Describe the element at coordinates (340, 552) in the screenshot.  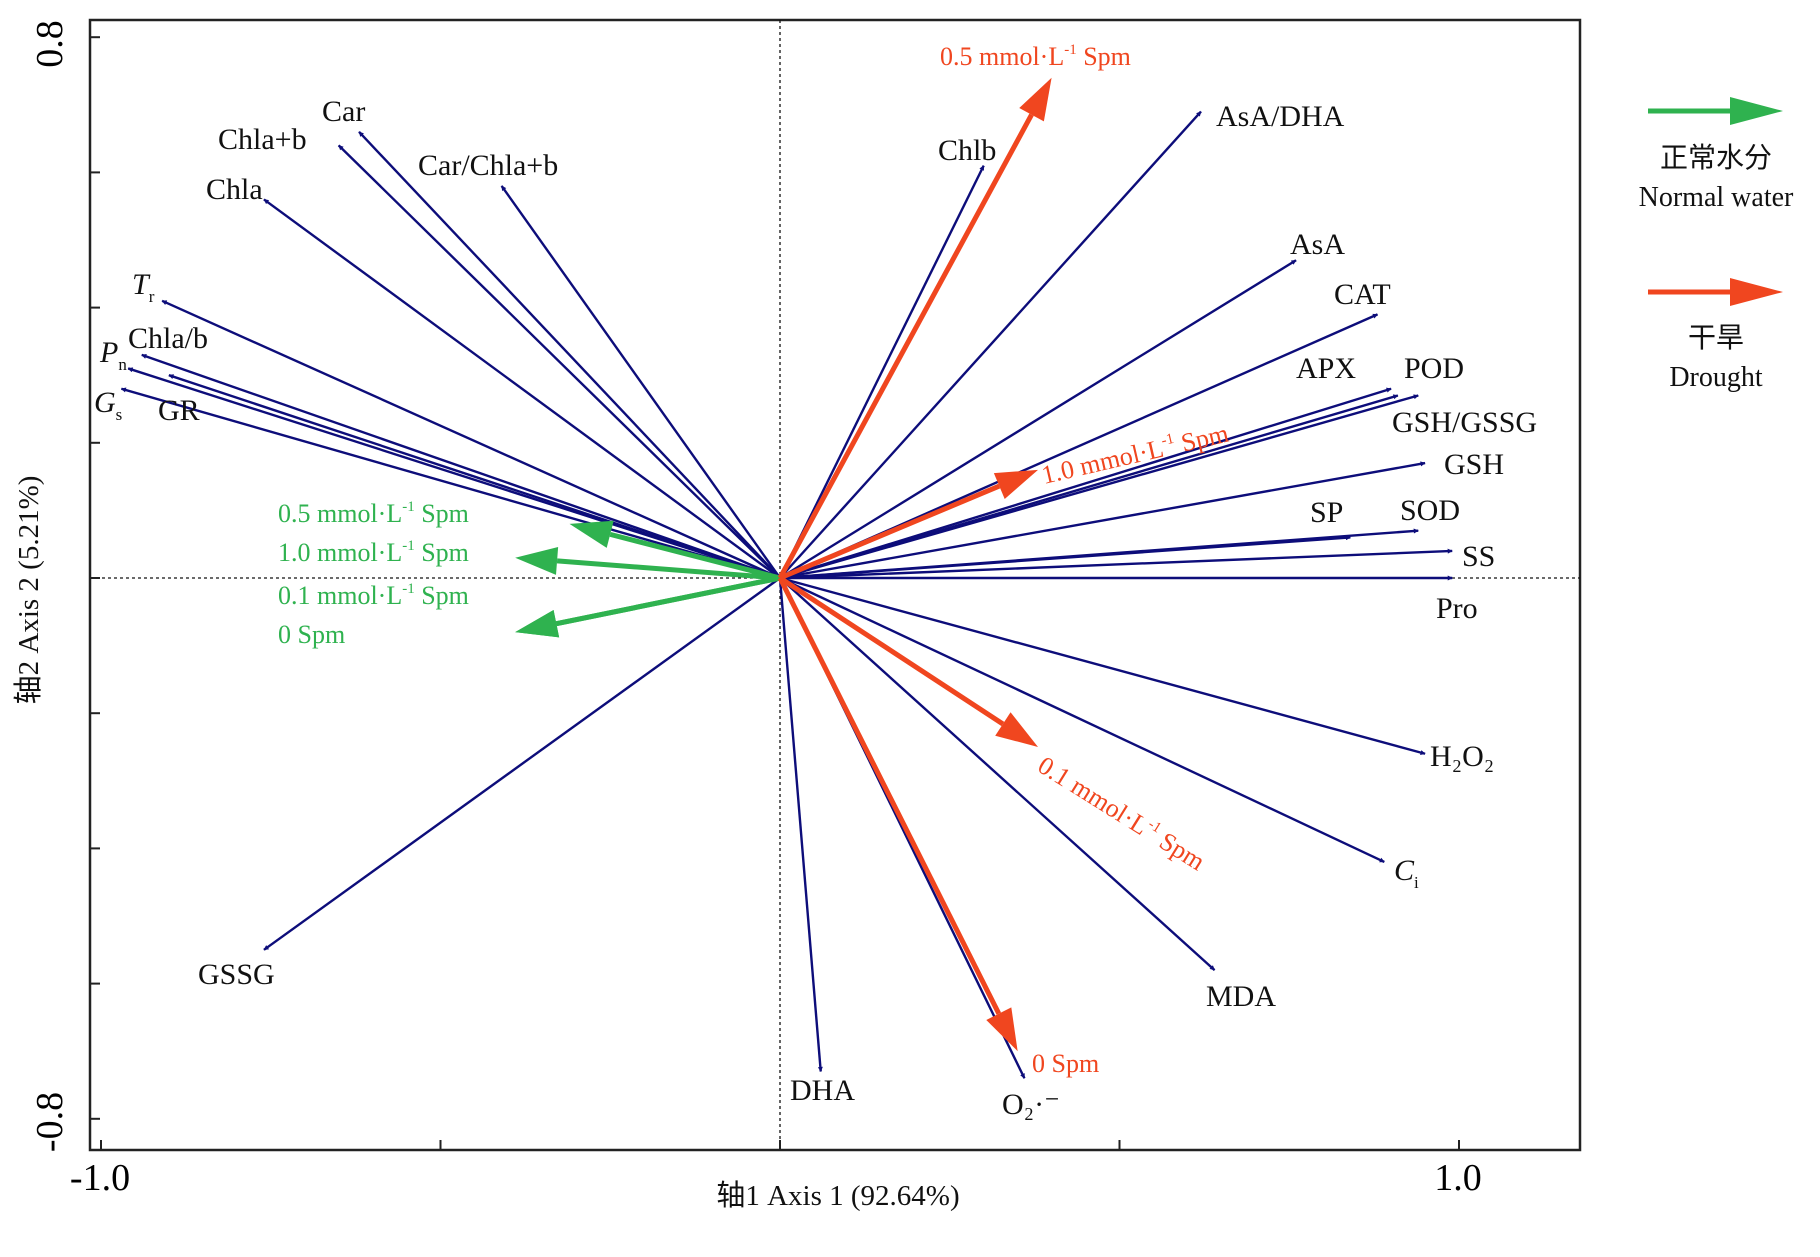
I see `normal-label-10-prefix: 1.0 mmol·L` at that location.